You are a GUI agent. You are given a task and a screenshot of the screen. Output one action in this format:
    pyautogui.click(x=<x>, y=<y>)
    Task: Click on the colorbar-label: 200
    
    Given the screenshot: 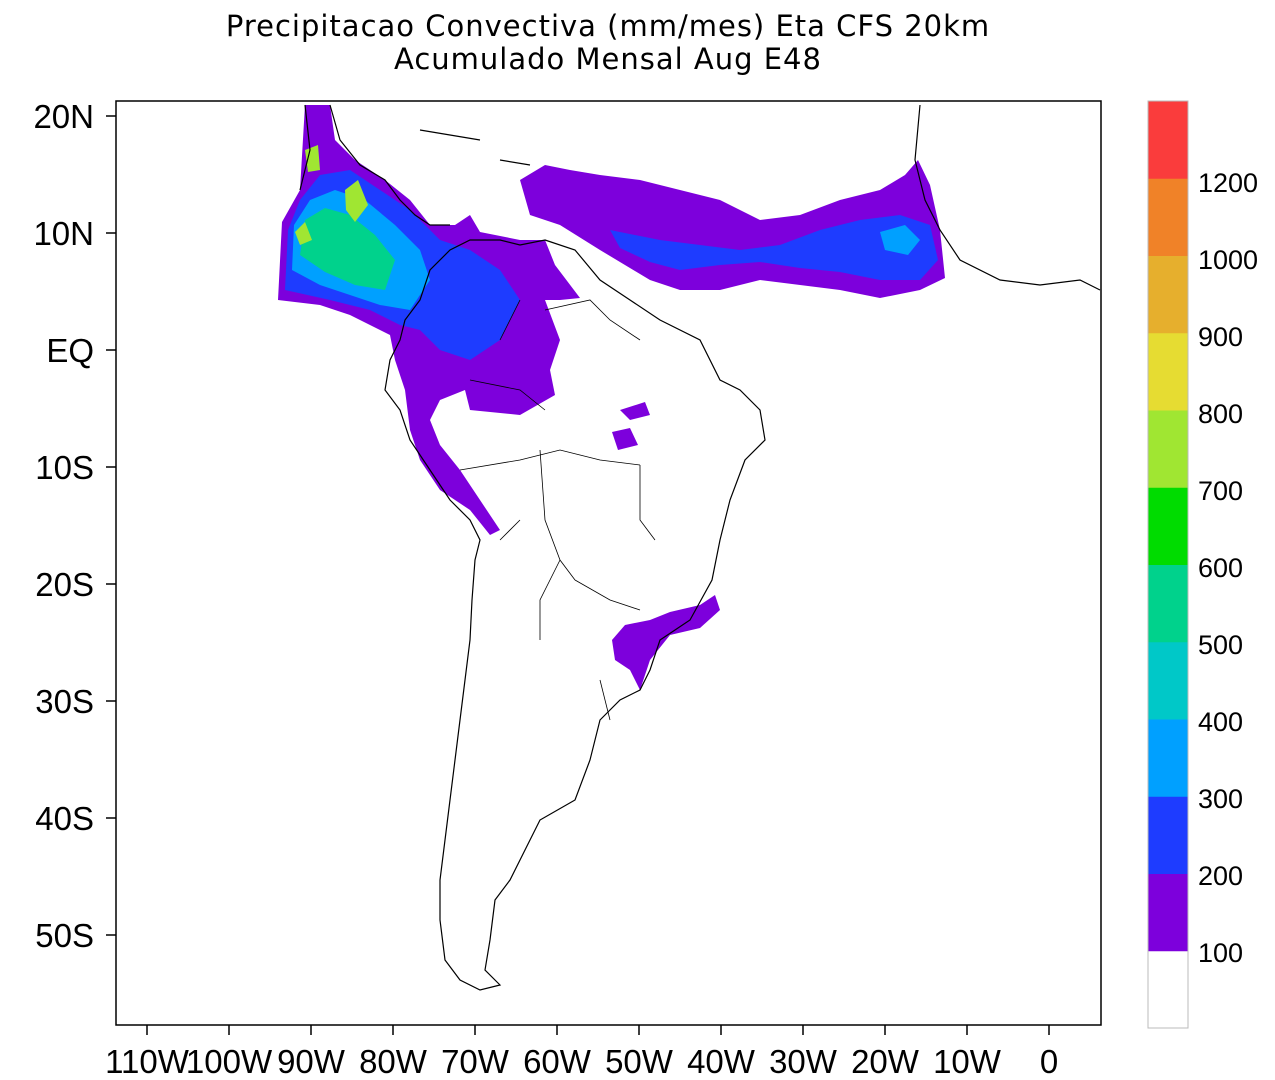 What is the action you would take?
    pyautogui.click(x=1220, y=876)
    